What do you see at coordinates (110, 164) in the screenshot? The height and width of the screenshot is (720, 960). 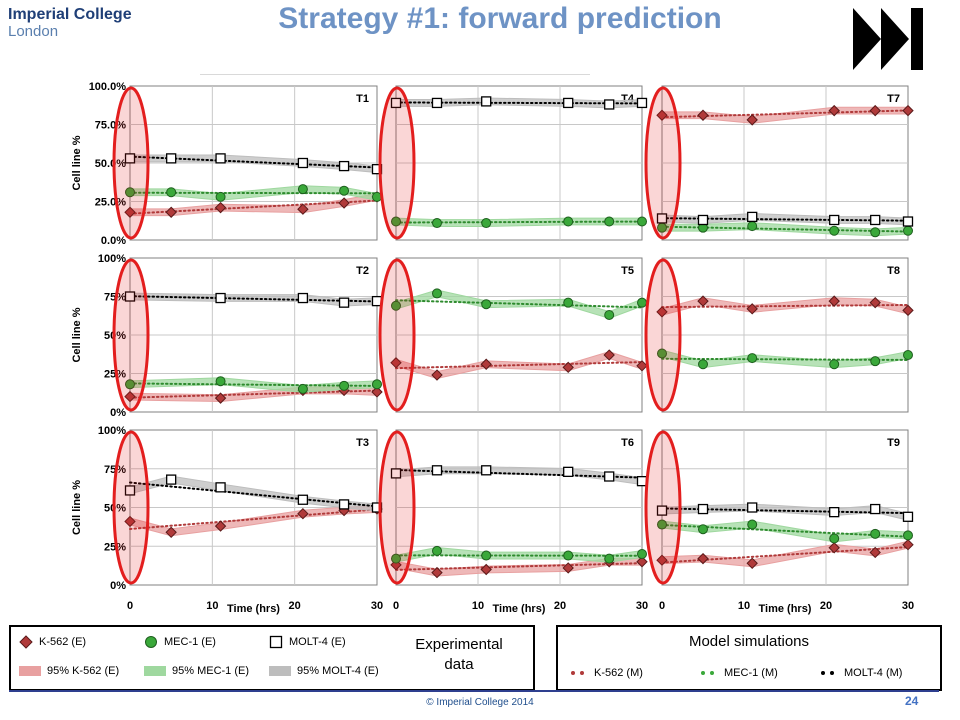 I see `y-tick-label: 50.0%` at bounding box center [110, 164].